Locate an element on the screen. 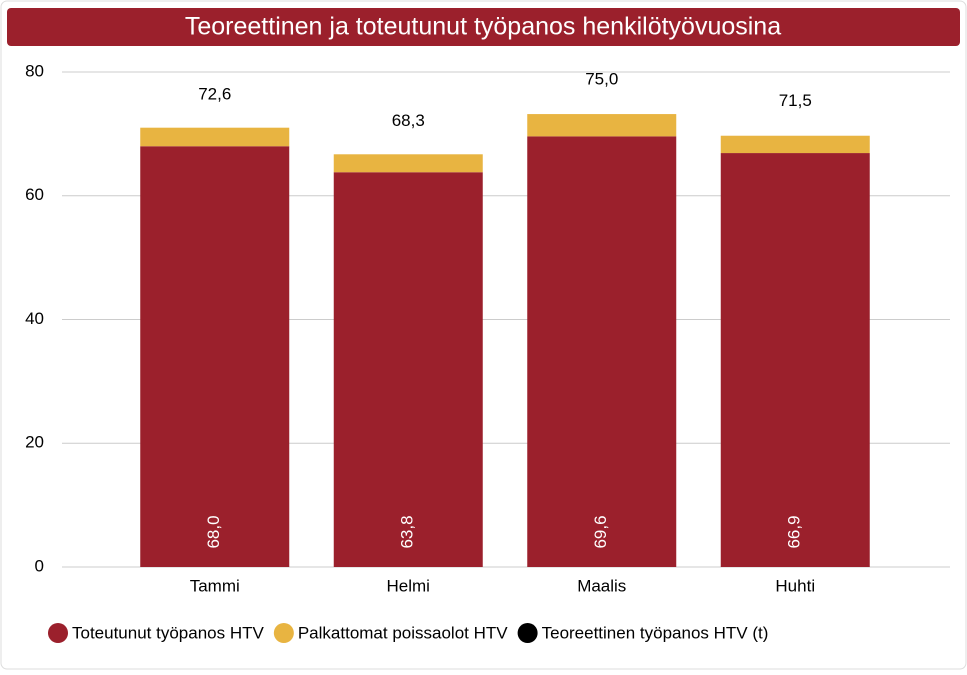 This screenshot has width=967, height=675. legend-label: Palkattomat poissaolot HTV is located at coordinates (403, 632).